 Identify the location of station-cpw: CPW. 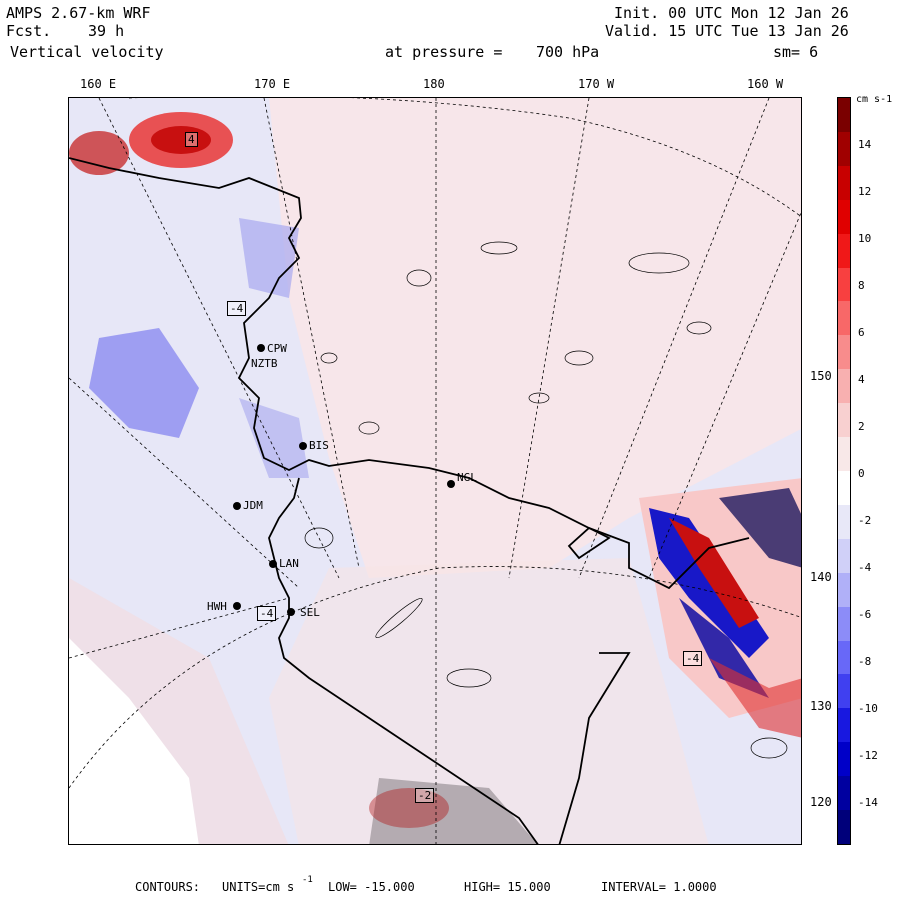
(277, 348).